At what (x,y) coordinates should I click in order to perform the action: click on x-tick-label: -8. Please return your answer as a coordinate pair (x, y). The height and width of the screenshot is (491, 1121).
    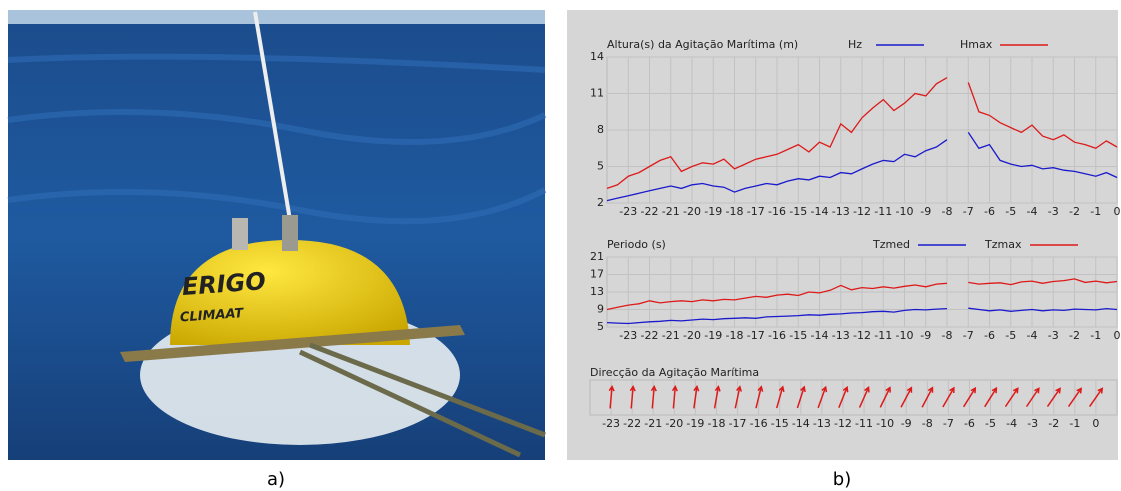
    Looking at the image, I should click on (947, 335).